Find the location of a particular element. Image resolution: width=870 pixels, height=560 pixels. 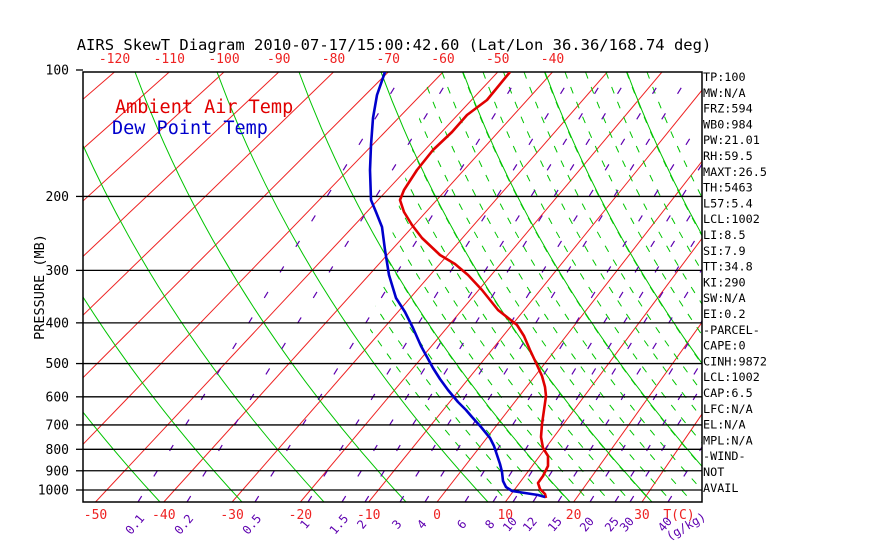

top-temp-tick-label: -80 is located at coordinates (333, 59).